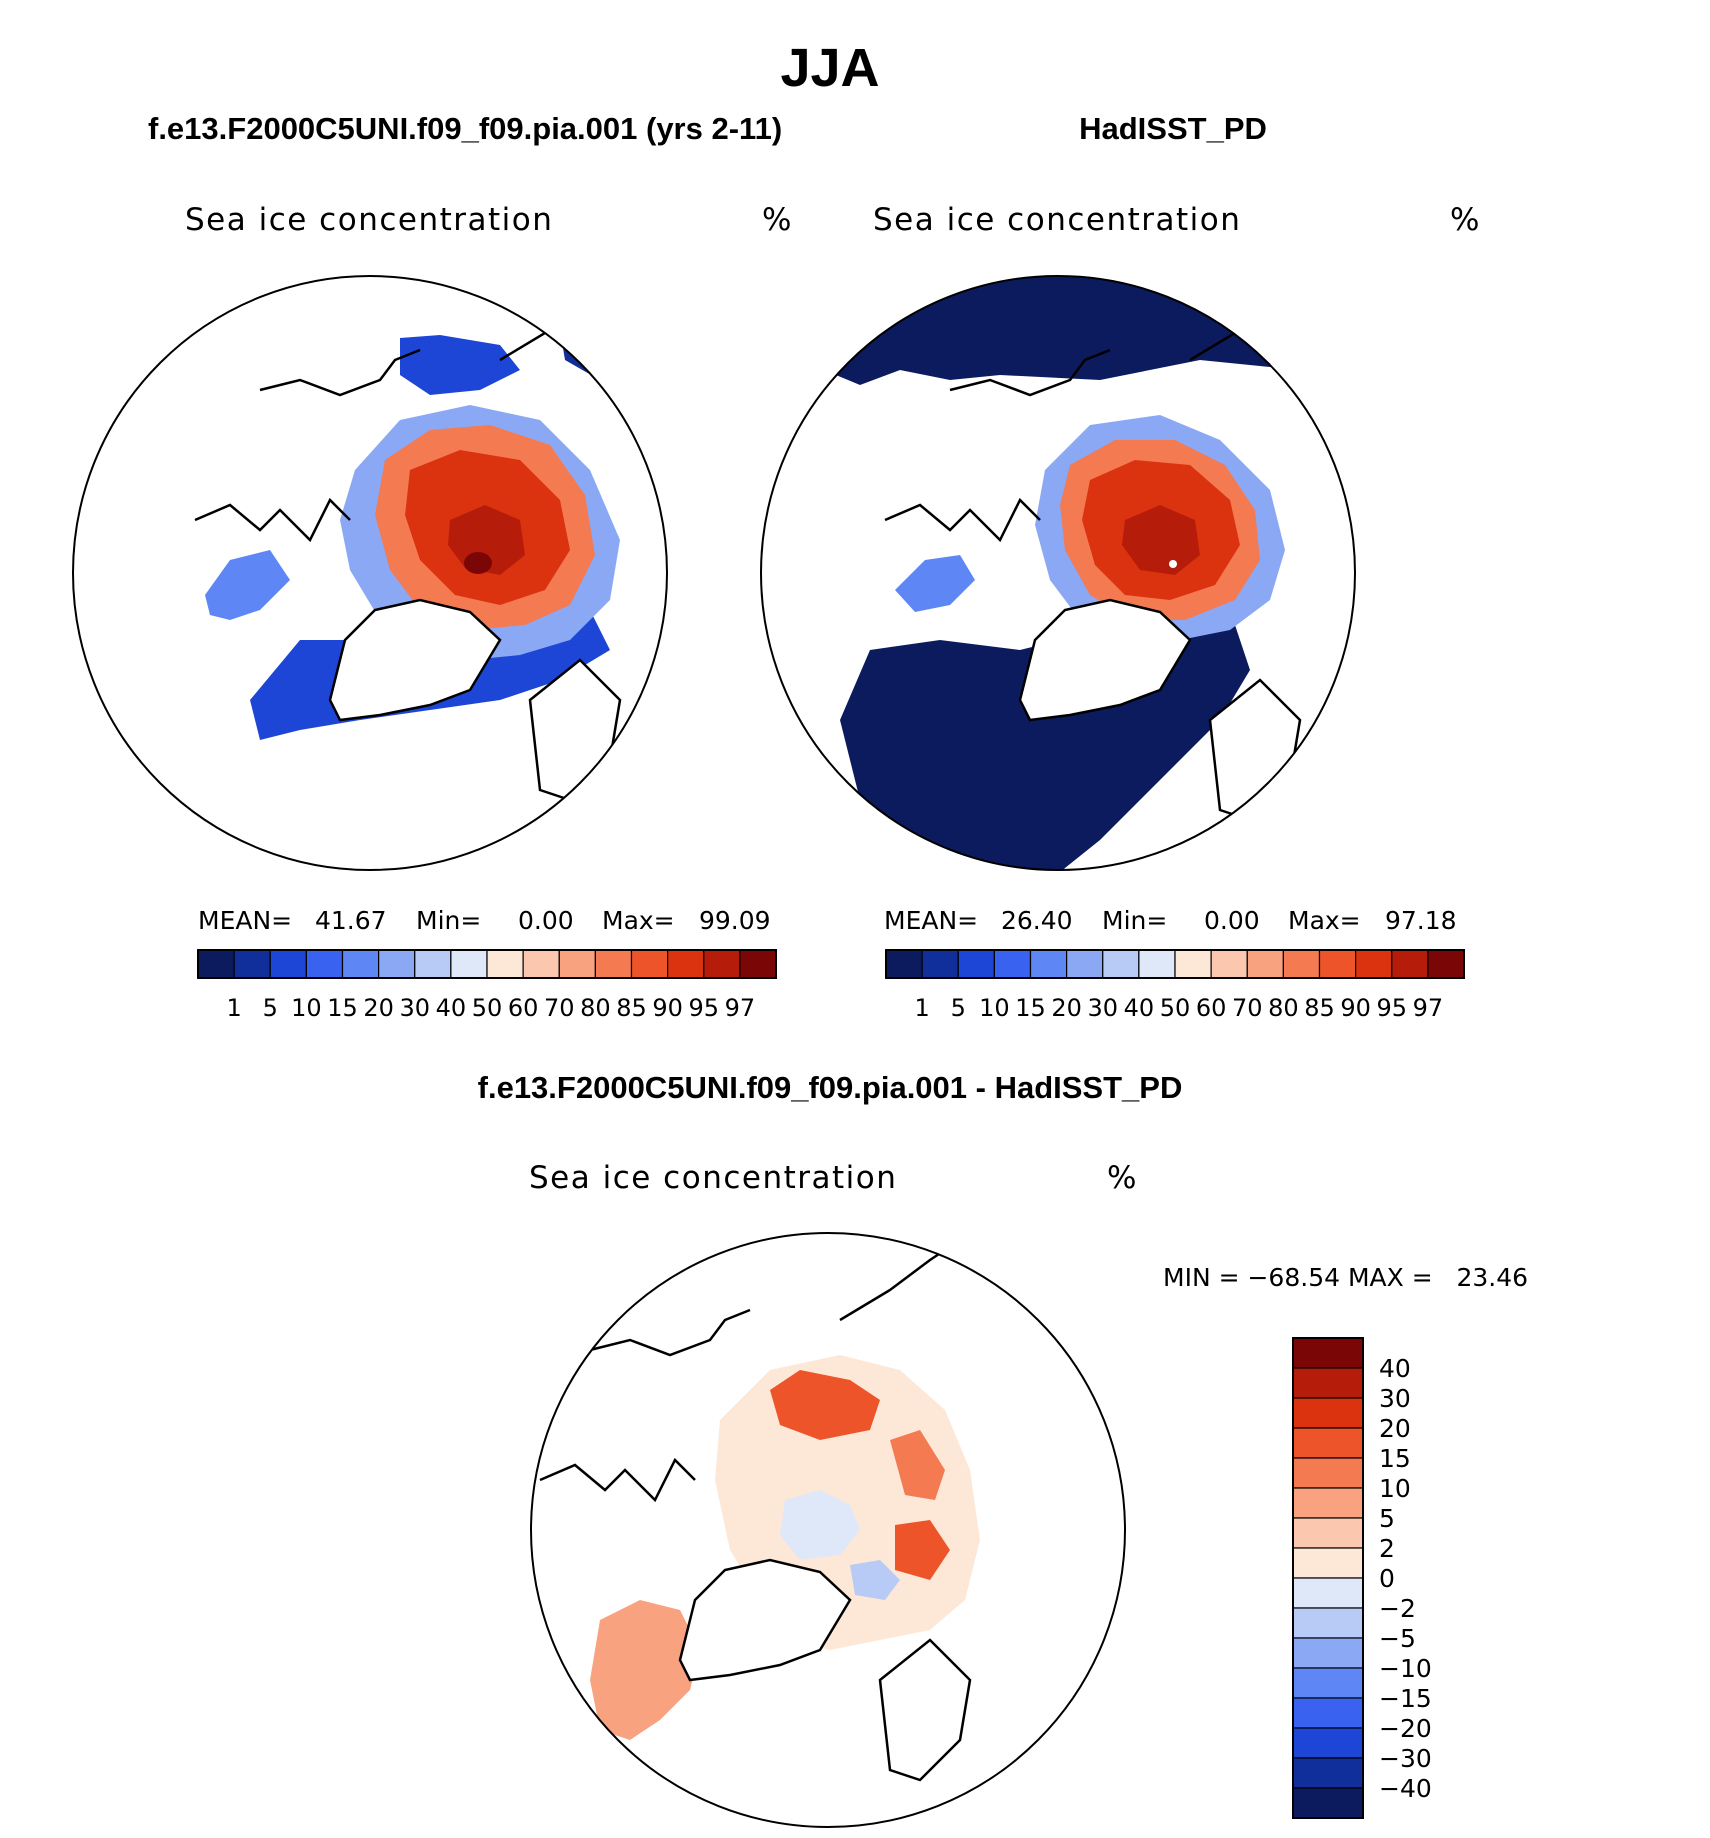 This screenshot has width=1710, height=1838. I want to click on colorbar-1-tick-label: 10, so click(306, 1008).